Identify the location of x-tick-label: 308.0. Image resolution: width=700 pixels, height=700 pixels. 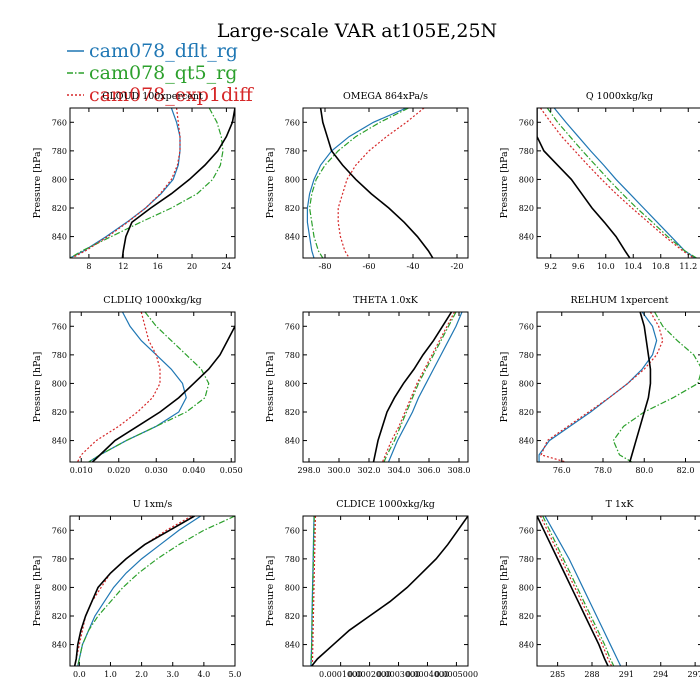
(459, 470).